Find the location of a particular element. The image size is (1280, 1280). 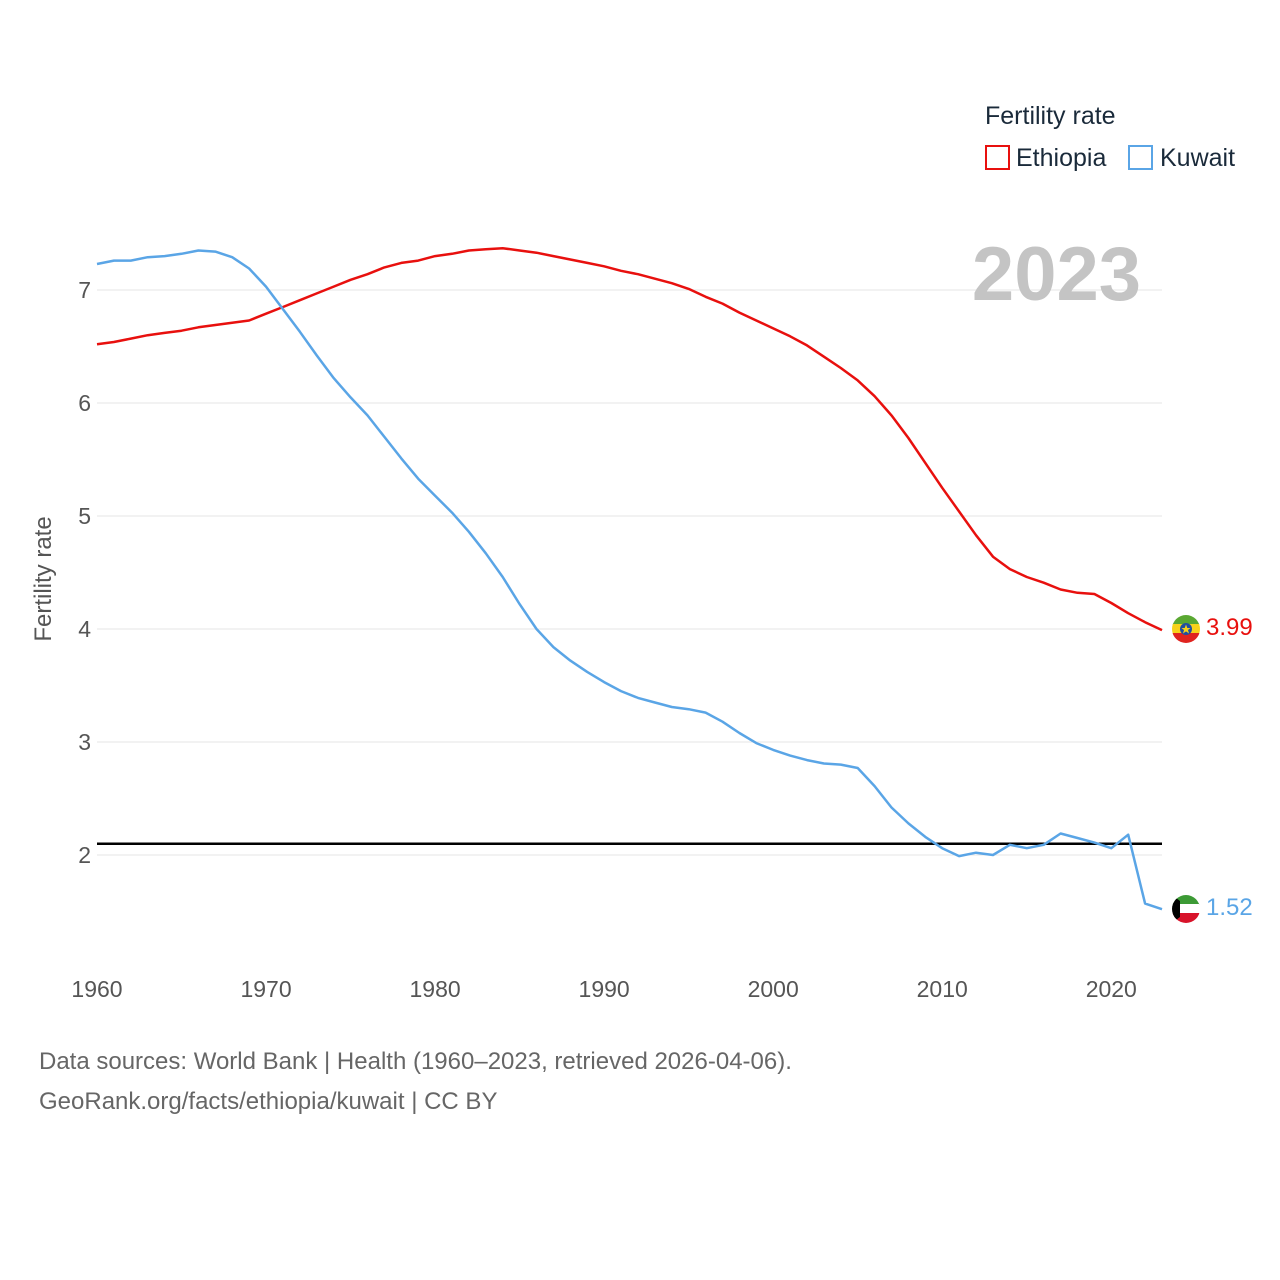

y-axis-title: Fertility rate is located at coordinates (43, 578).